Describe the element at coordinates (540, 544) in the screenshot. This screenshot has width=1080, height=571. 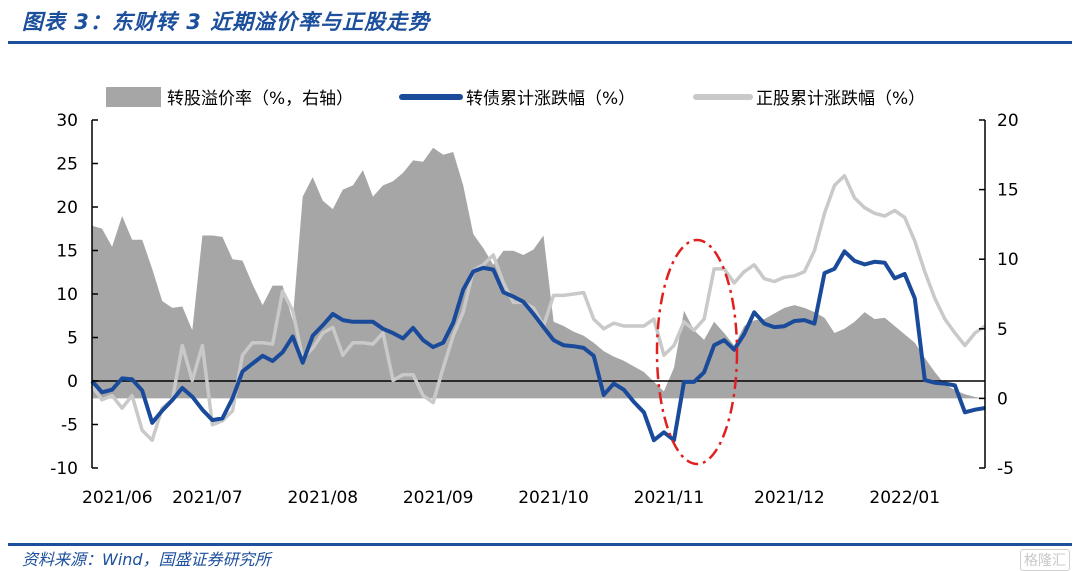
I see `footer-rule` at that location.